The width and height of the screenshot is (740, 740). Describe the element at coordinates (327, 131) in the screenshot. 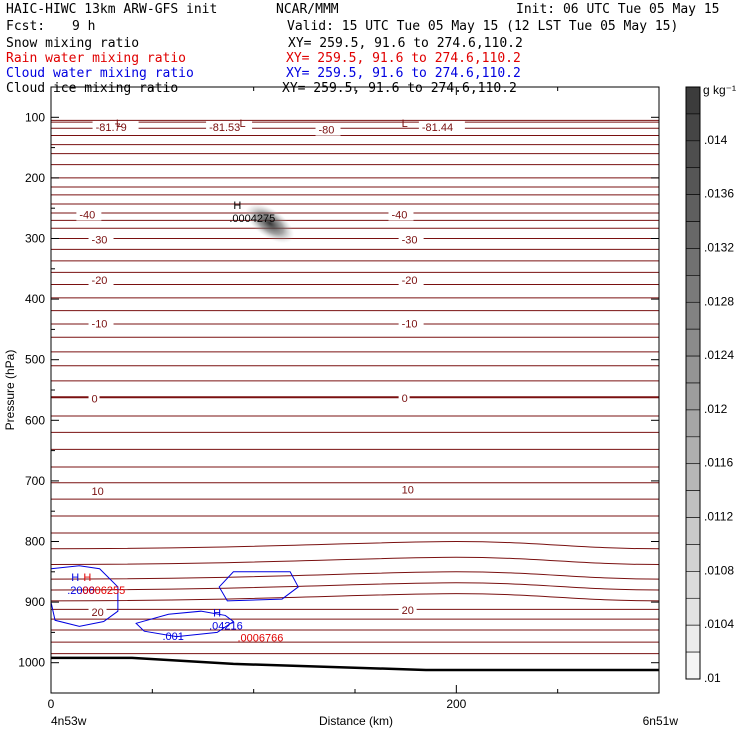

I see `temperature-contour-label: -80` at that location.